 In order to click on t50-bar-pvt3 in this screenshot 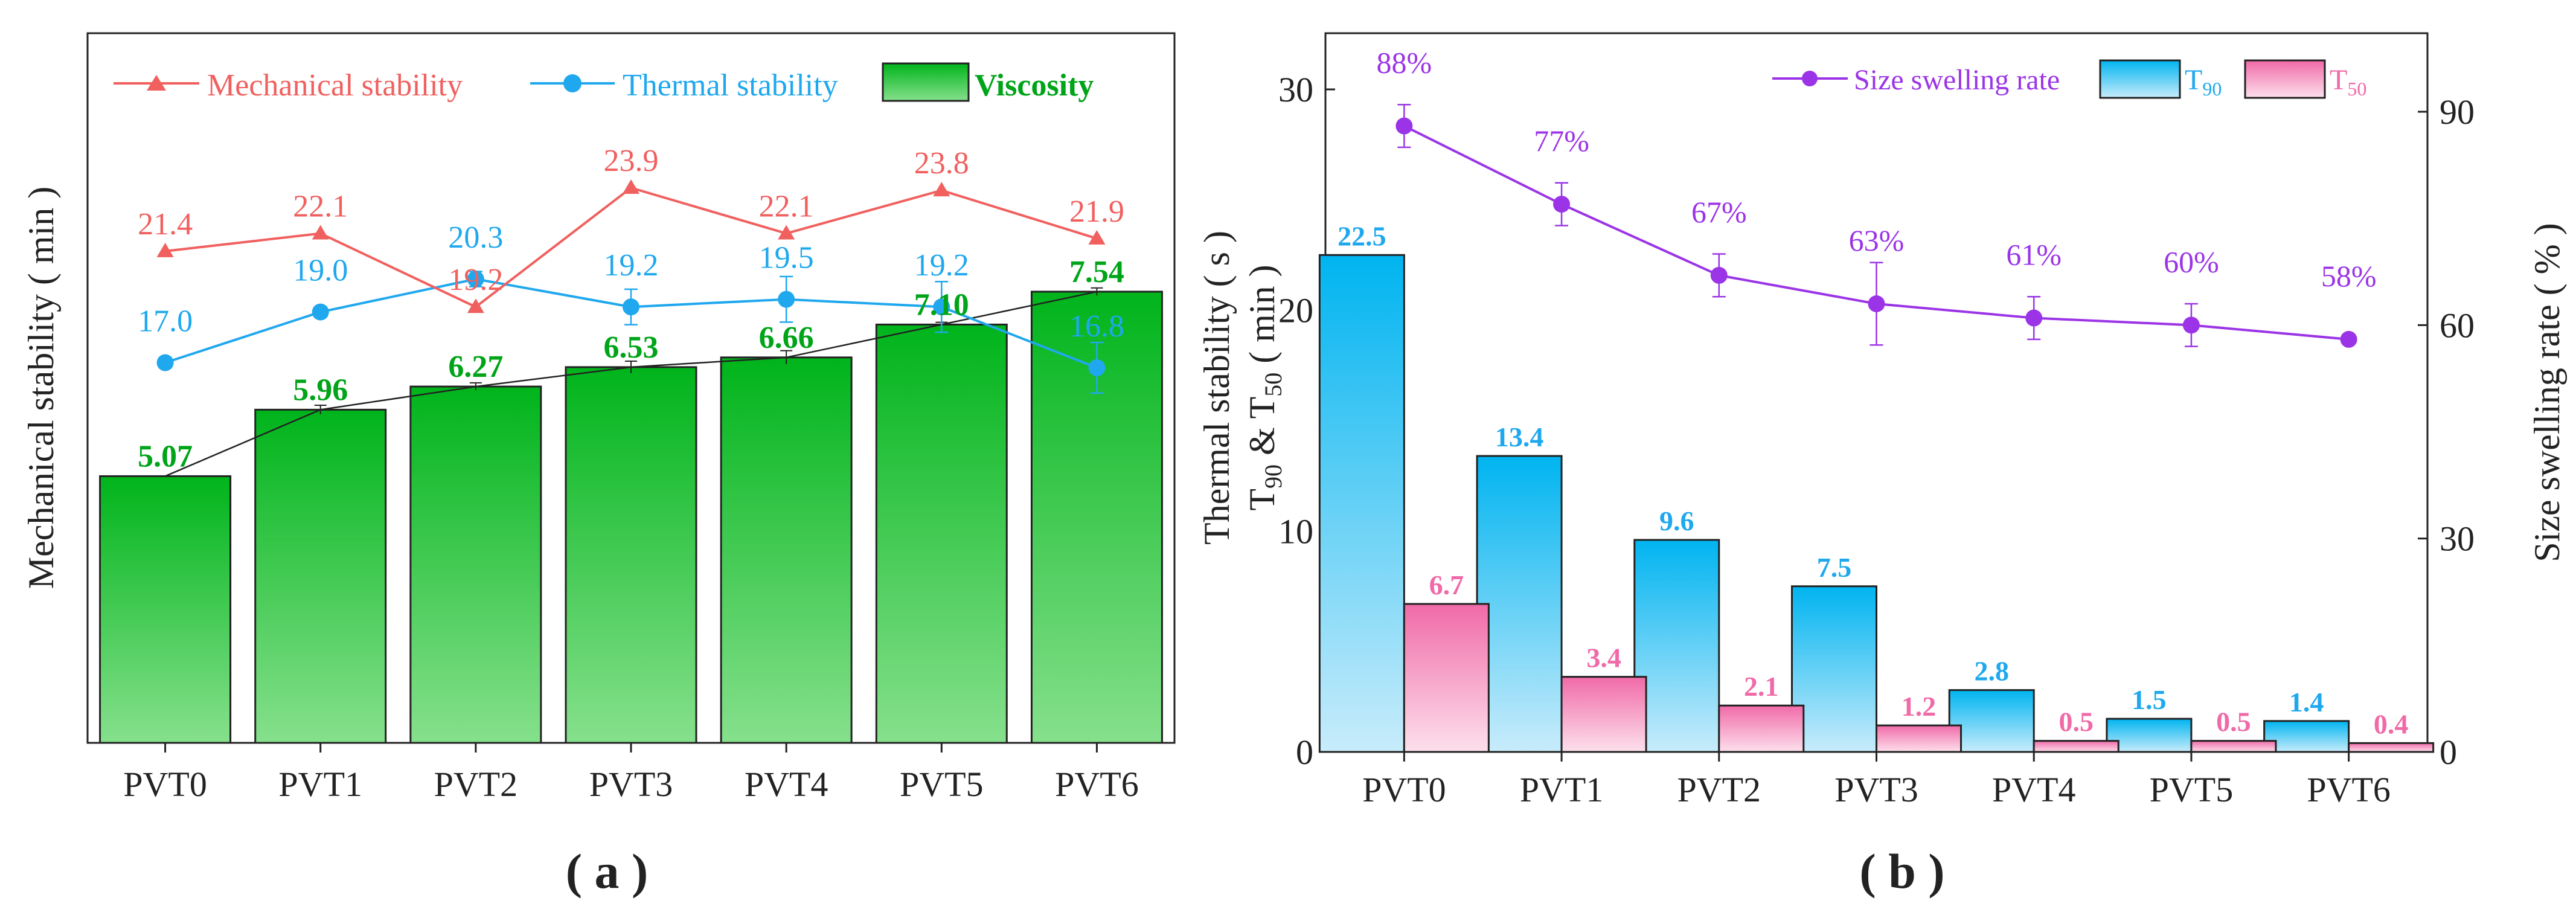, I will do `click(1919, 739)`.